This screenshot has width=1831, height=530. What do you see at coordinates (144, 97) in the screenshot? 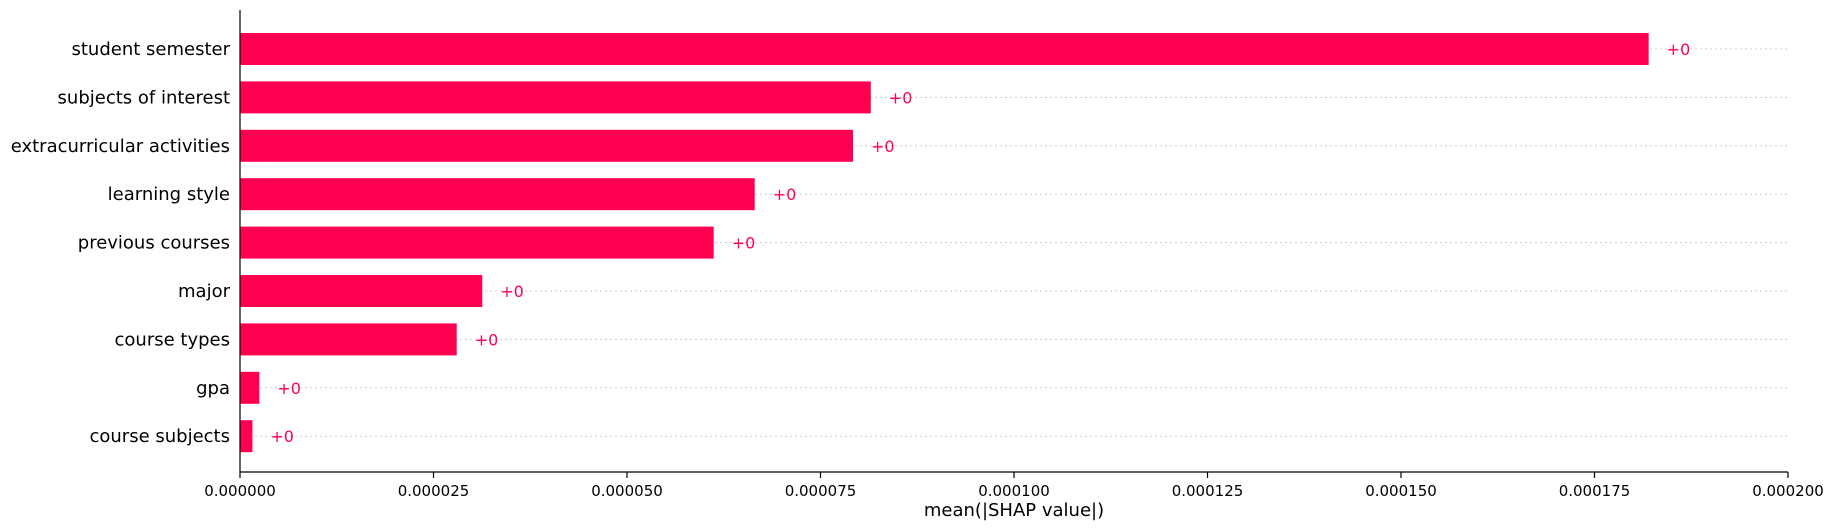
I see `category-label: subjects of interest` at bounding box center [144, 97].